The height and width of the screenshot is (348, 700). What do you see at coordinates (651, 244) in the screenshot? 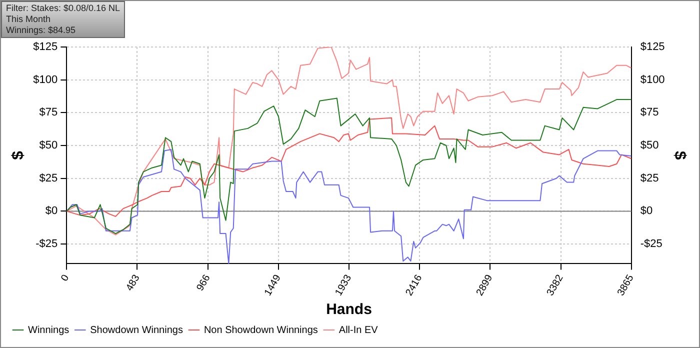
I see `y2-tick-label: -$25` at bounding box center [651, 244].